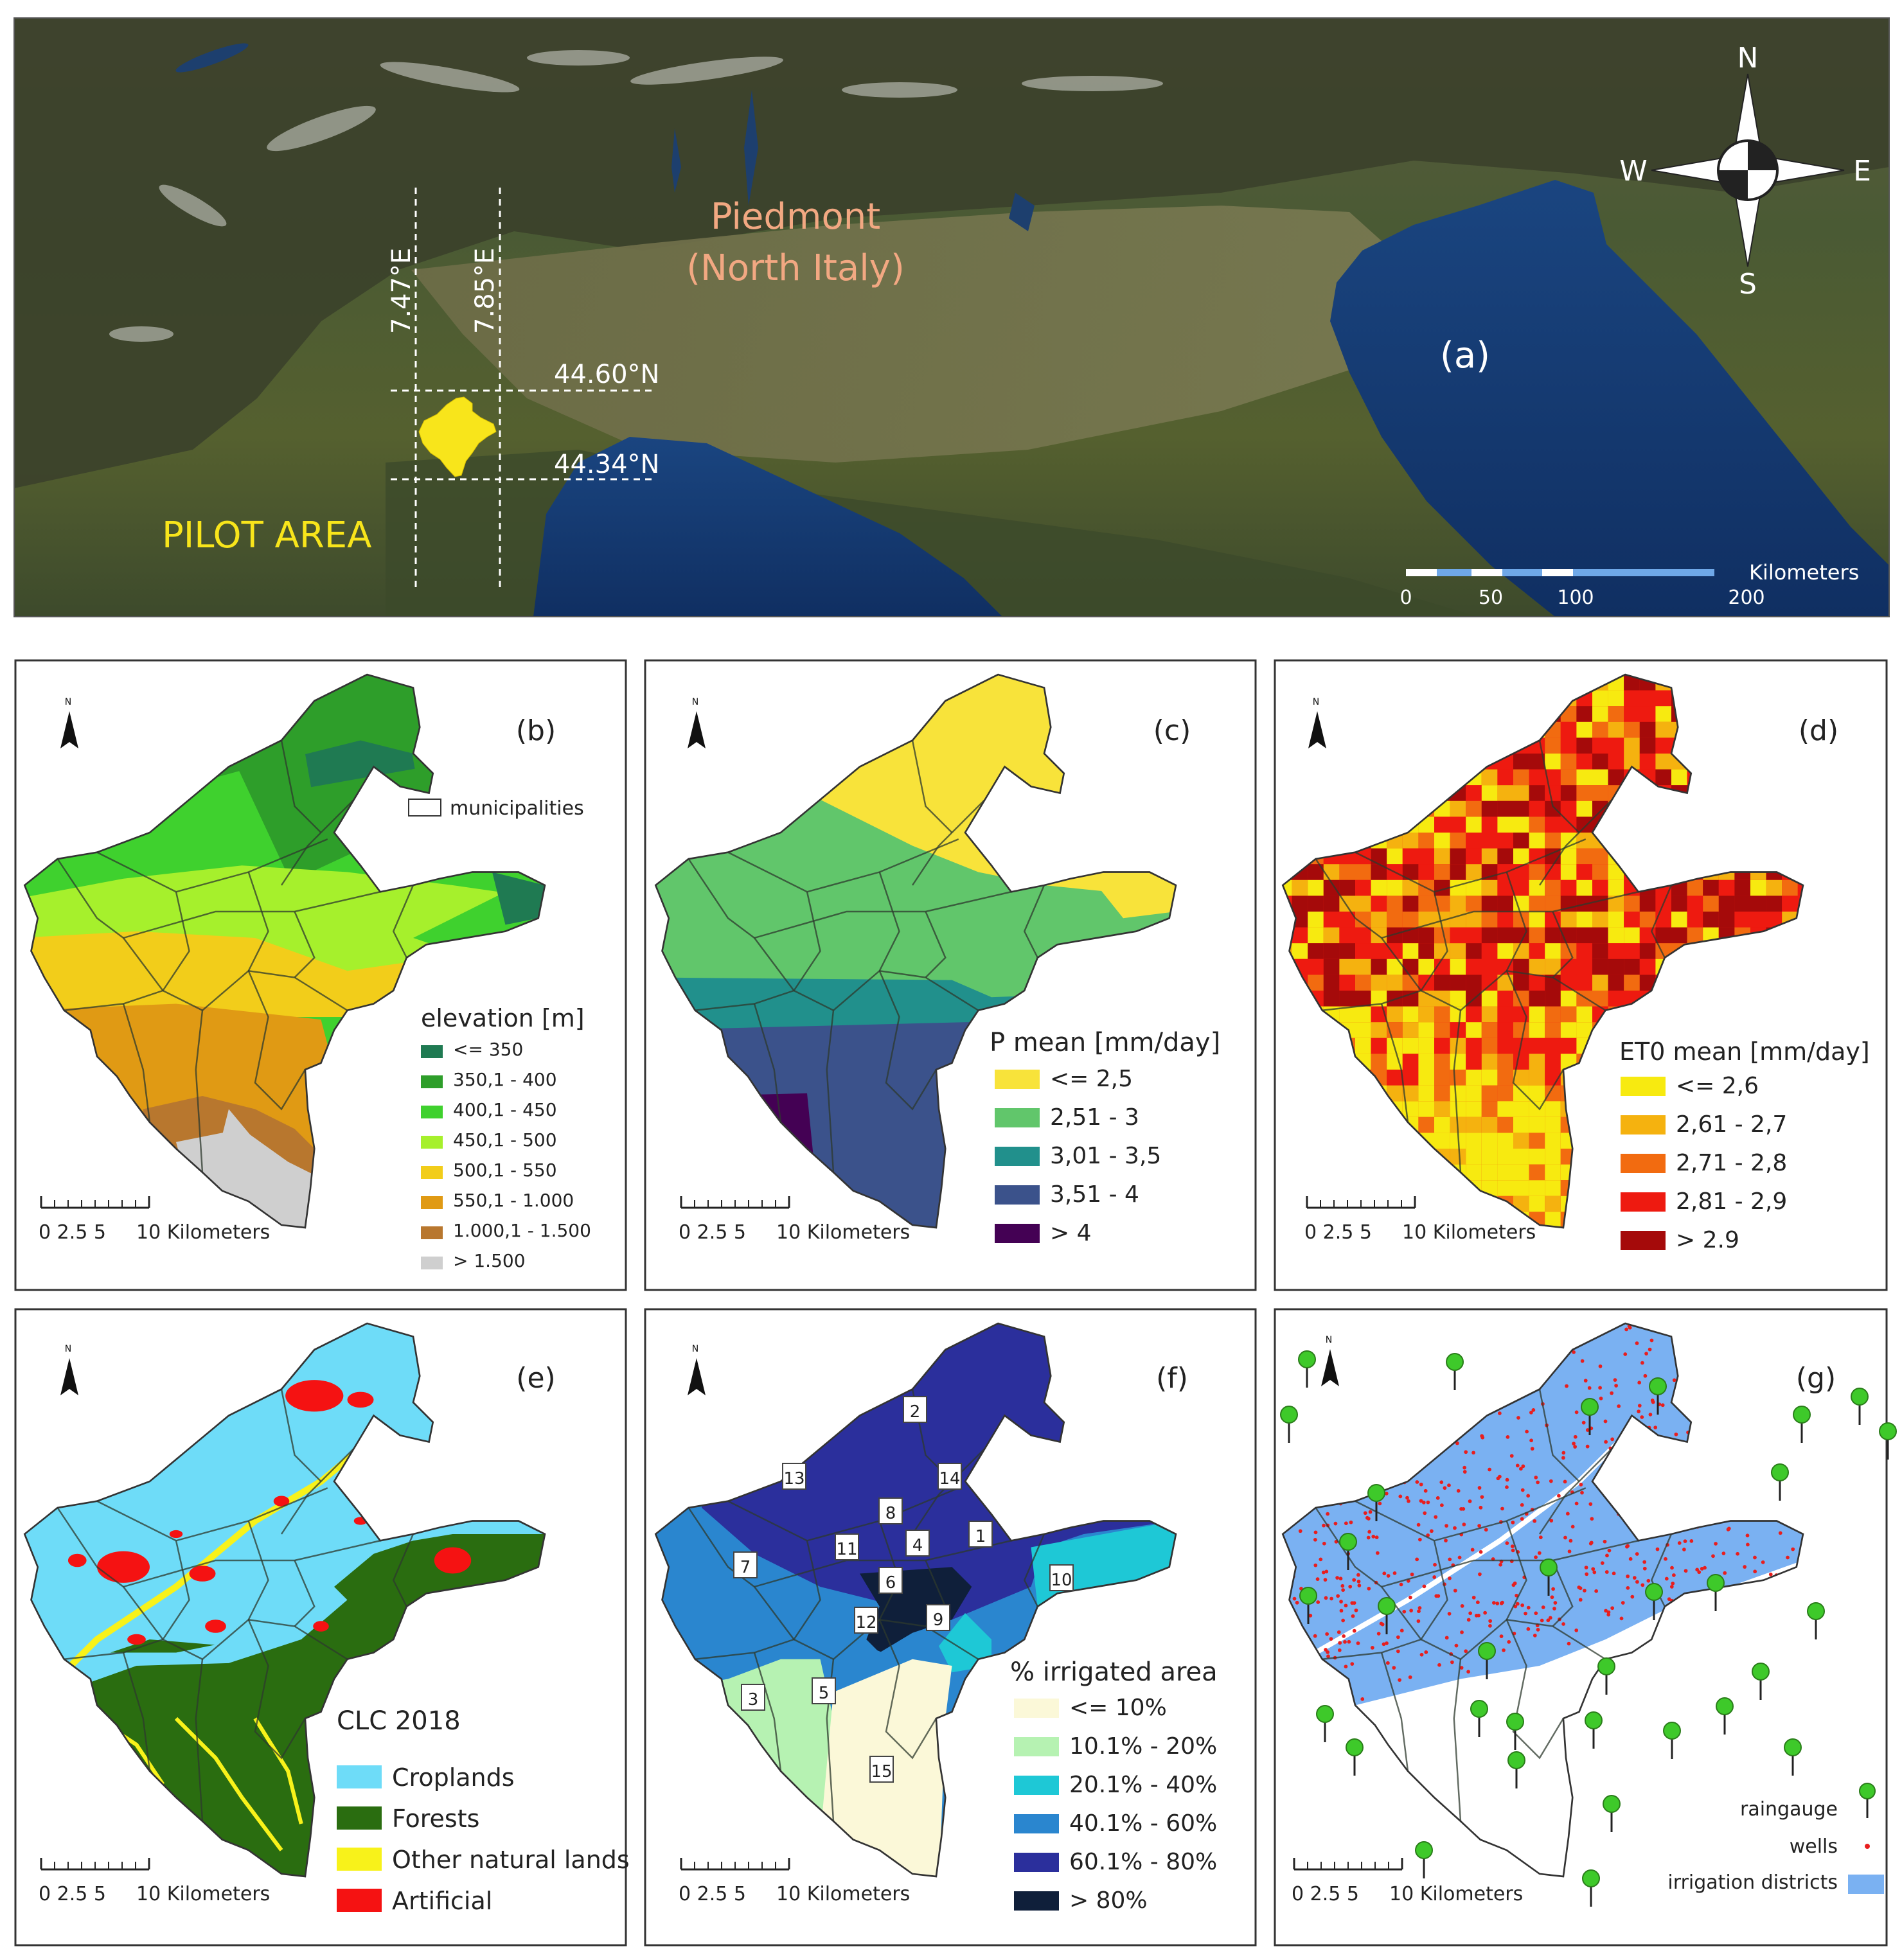 The width and height of the screenshot is (1902, 1960). I want to click on district-number: 1, so click(981, 1536).